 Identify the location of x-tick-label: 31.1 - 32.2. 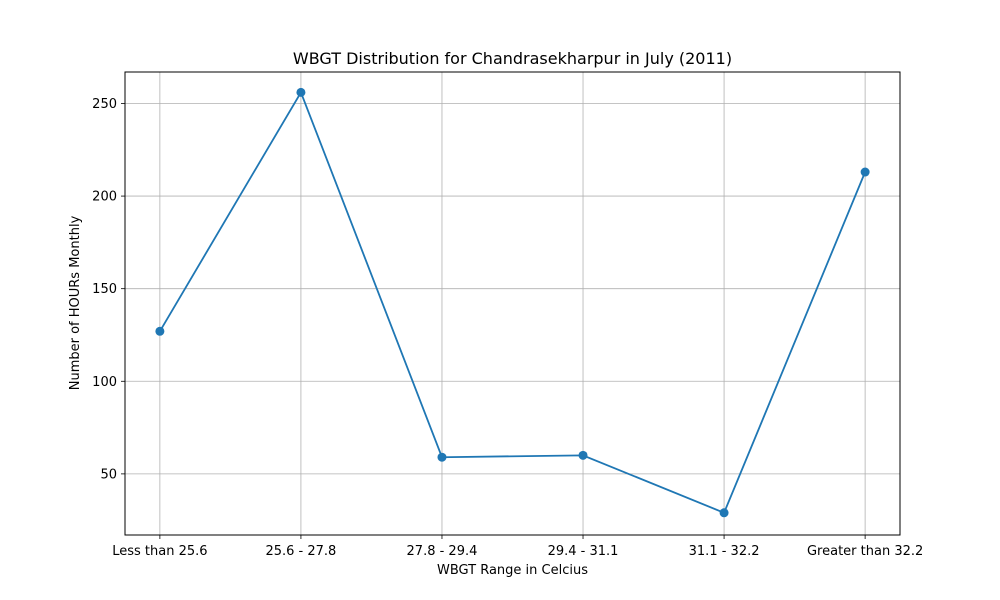
(724, 551).